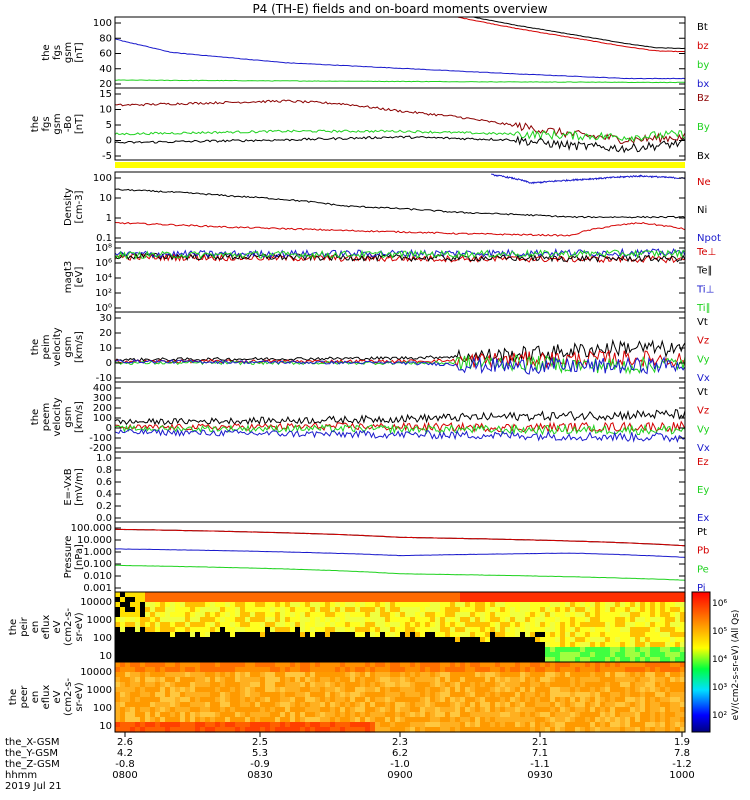 The width and height of the screenshot is (750, 800). Describe the element at coordinates (35, 124) in the screenshot. I see `y-axis-label: the` at that location.